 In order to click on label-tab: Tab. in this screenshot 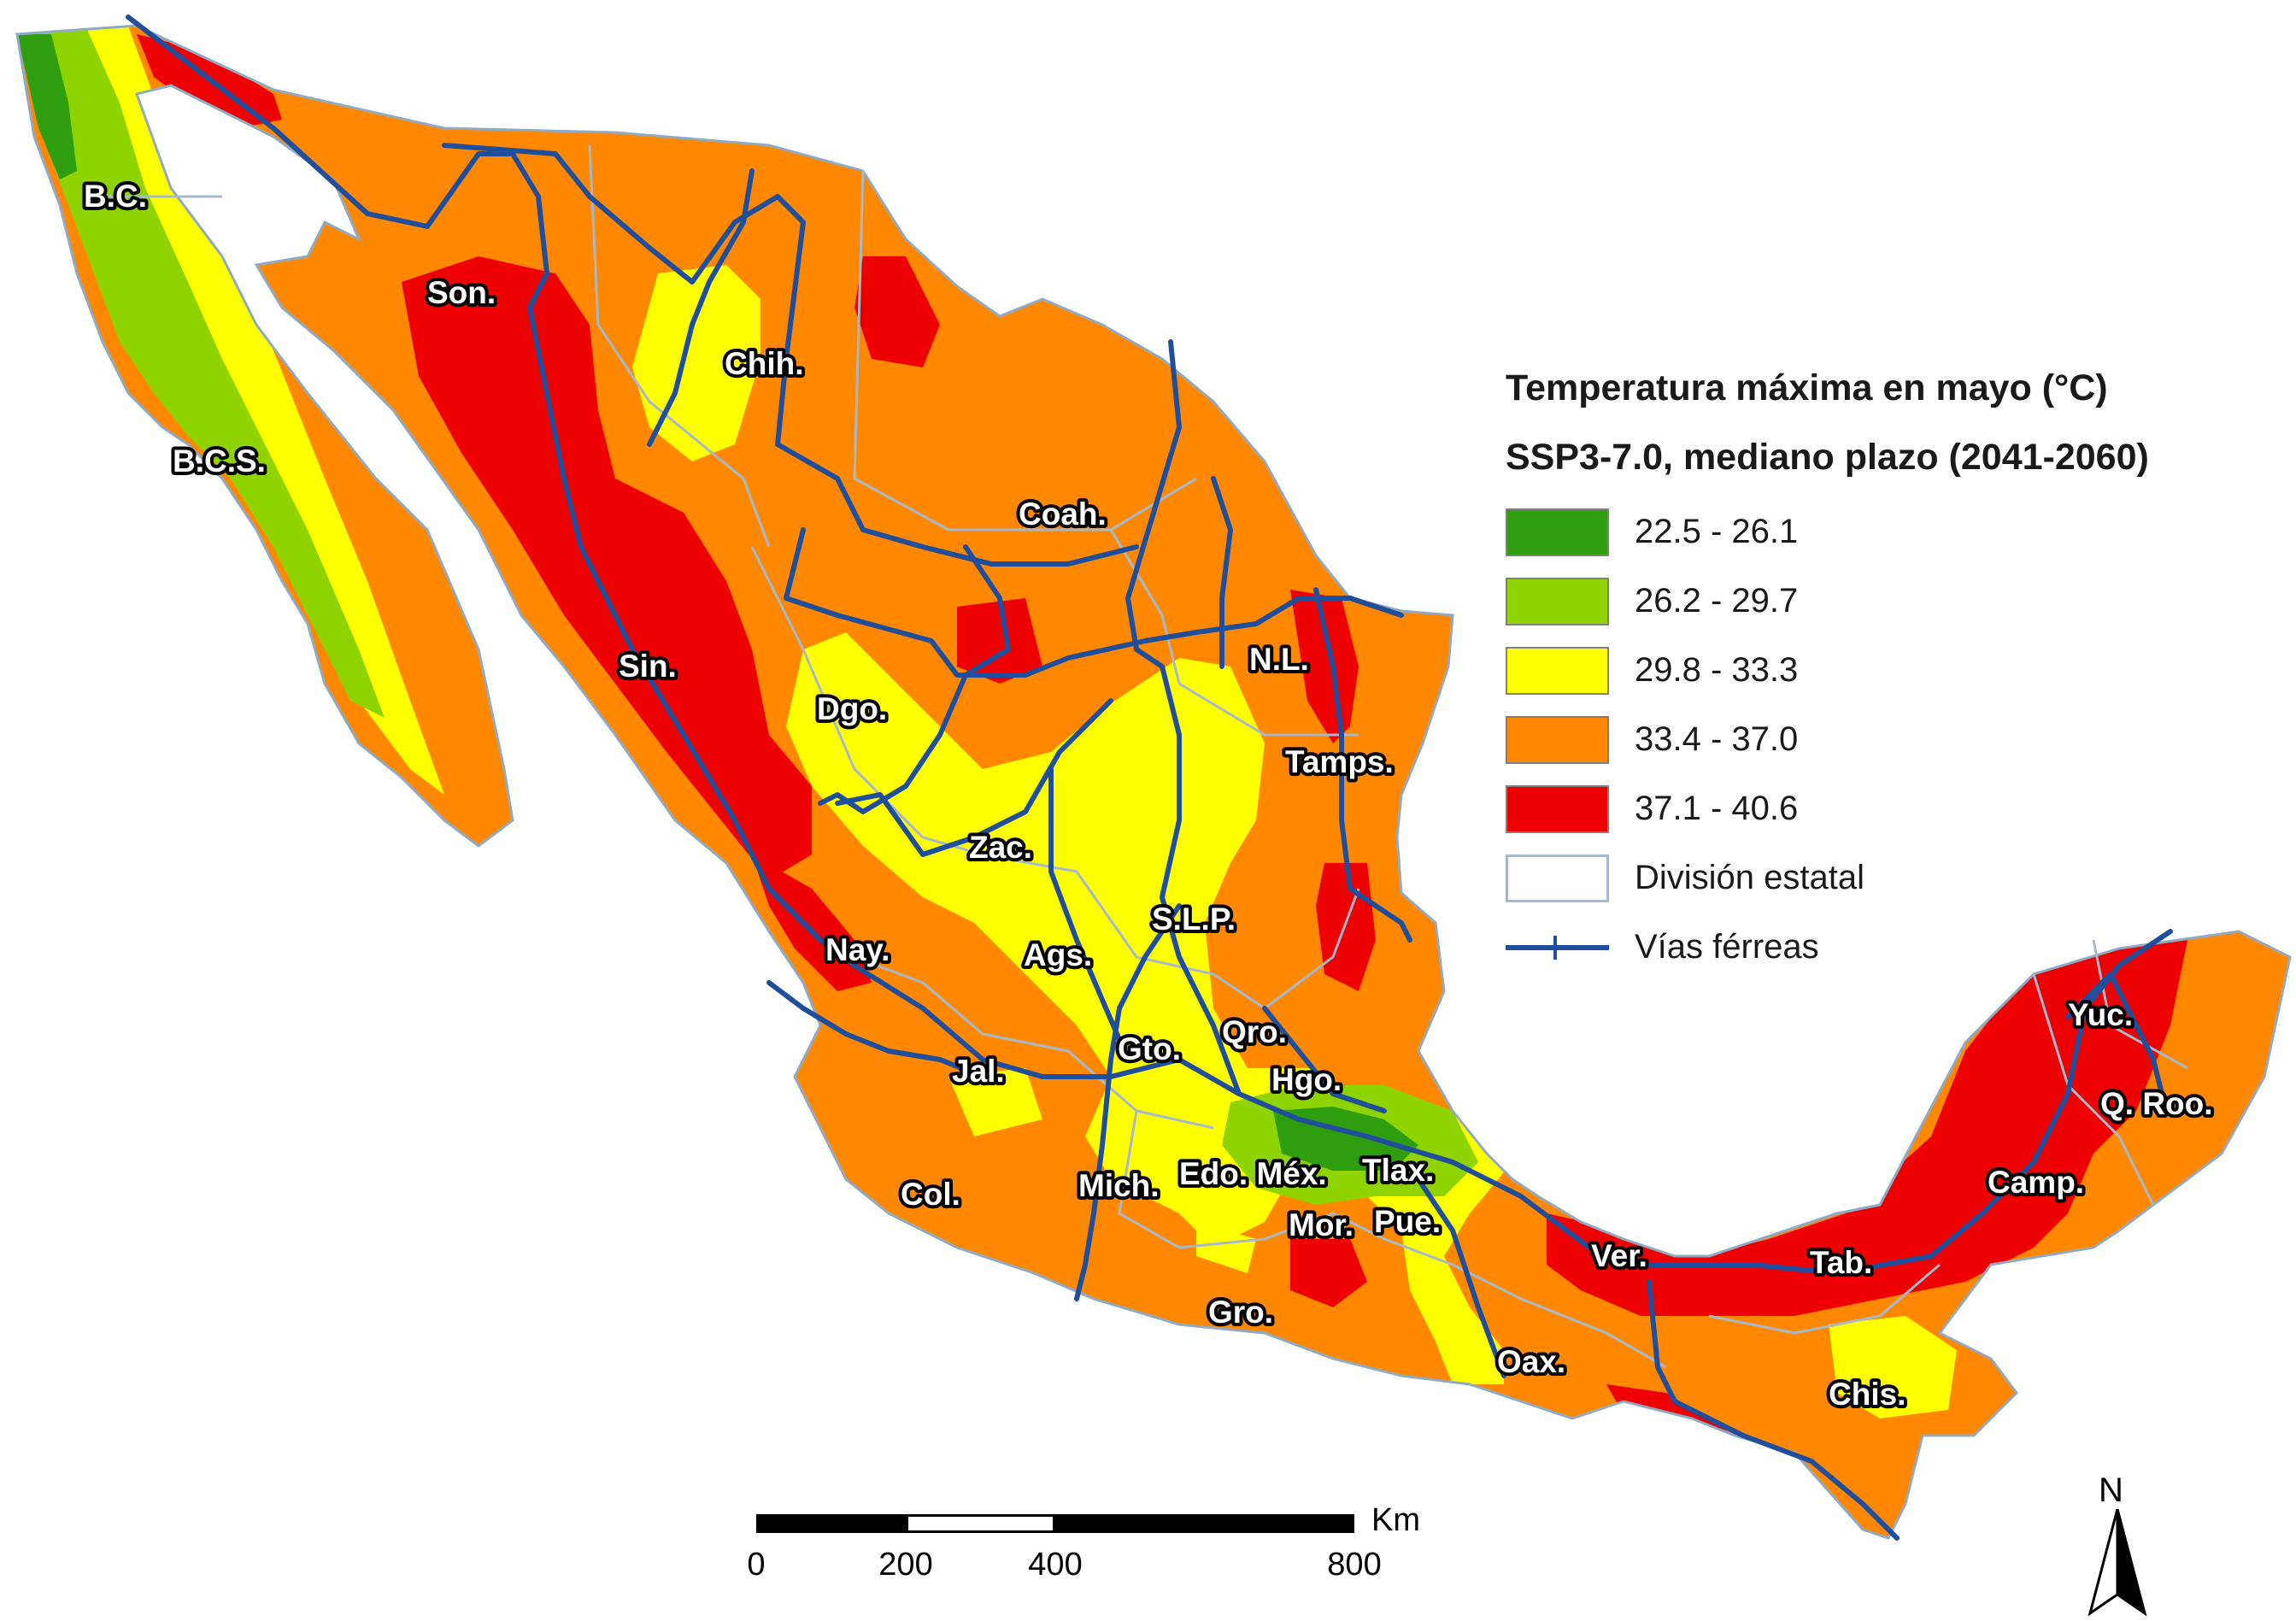, I will do `click(1841, 1263)`.